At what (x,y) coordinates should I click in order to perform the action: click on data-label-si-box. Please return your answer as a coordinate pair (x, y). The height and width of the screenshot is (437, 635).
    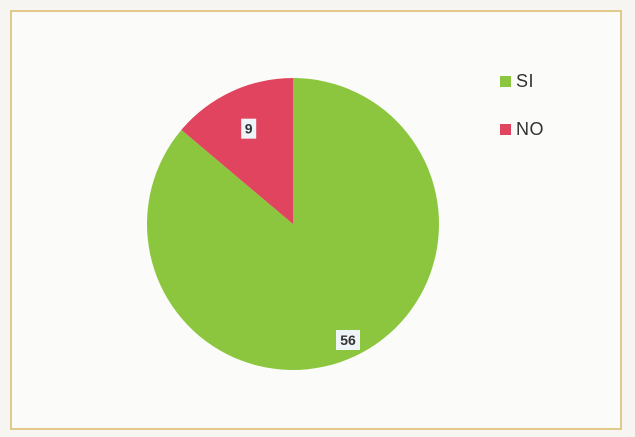
    Looking at the image, I should click on (348, 340).